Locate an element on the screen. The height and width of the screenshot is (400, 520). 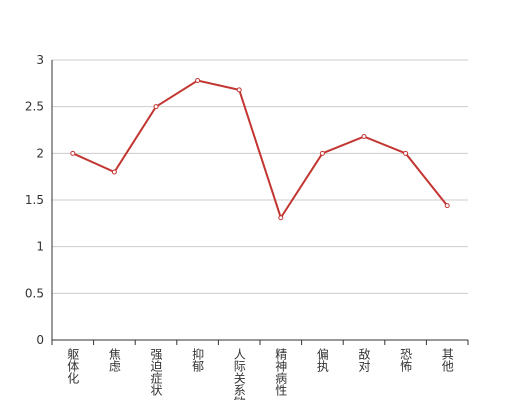
x-tick-label: 抑郁 is located at coordinates (198, 360).